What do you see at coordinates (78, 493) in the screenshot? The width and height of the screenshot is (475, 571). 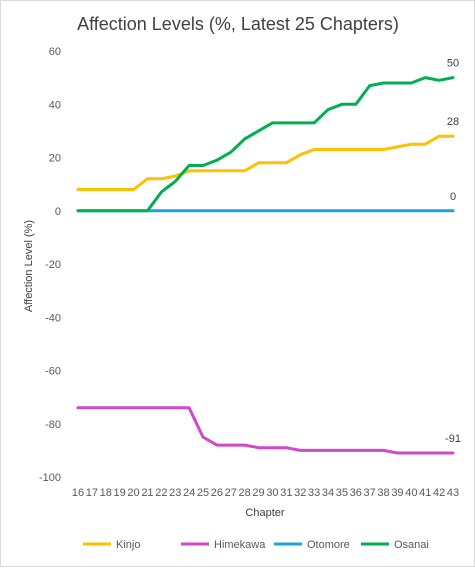 I see `x-tick-label: 16` at bounding box center [78, 493].